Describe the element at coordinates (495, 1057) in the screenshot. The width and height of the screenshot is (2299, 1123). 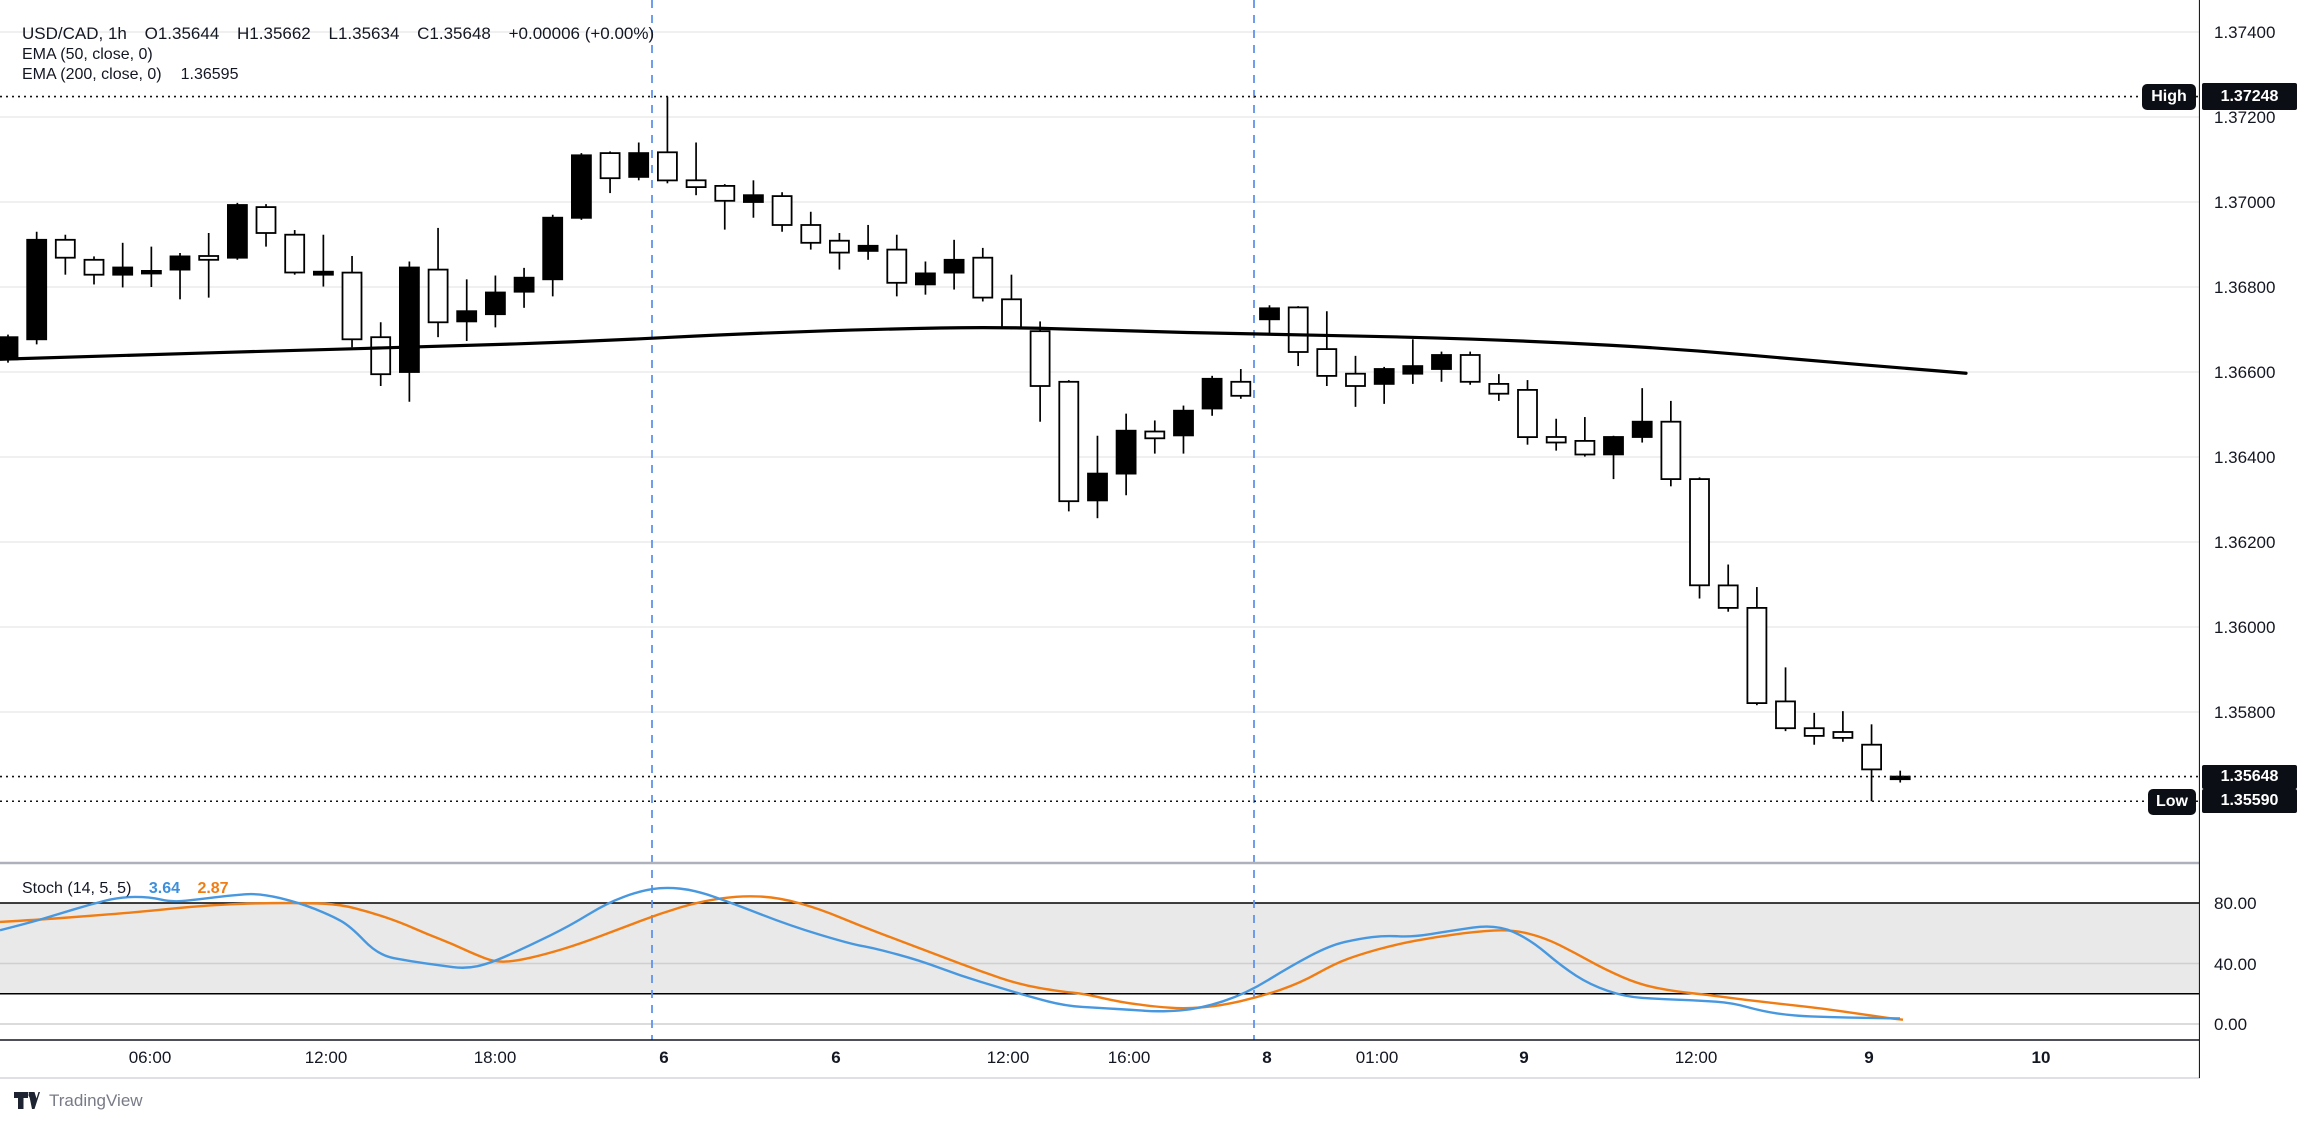
I see `time-axis-label: 18:00` at that location.